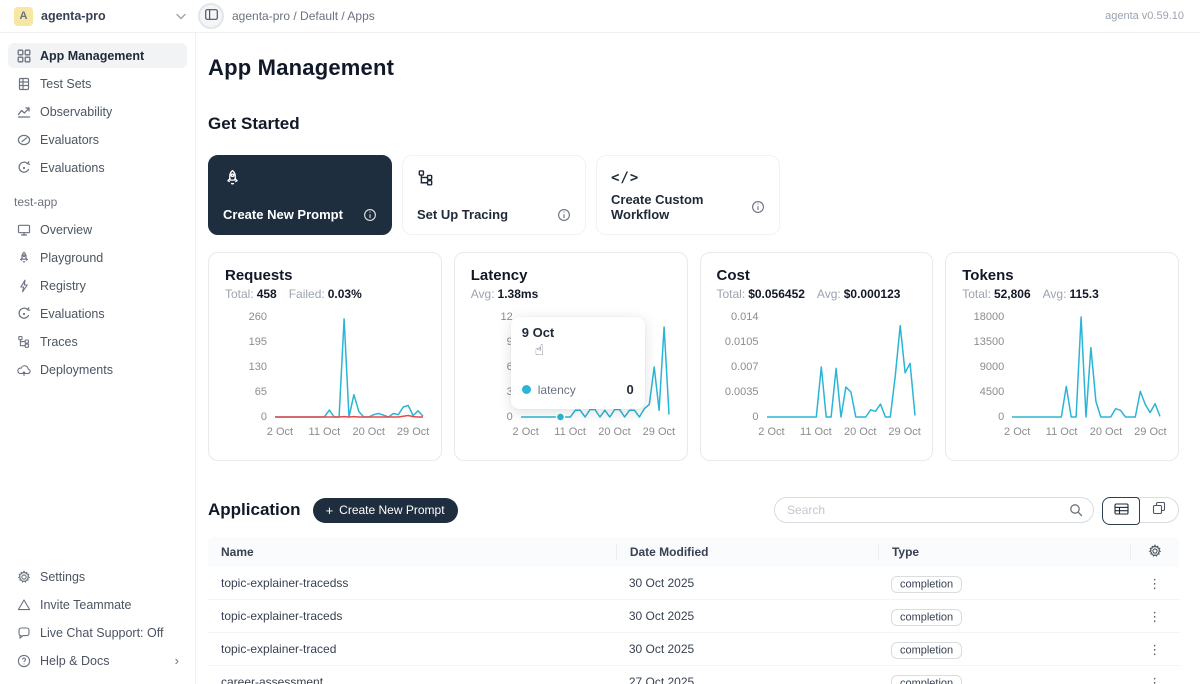  What do you see at coordinates (23, 111) in the screenshot?
I see `trend-chart-icon` at bounding box center [23, 111].